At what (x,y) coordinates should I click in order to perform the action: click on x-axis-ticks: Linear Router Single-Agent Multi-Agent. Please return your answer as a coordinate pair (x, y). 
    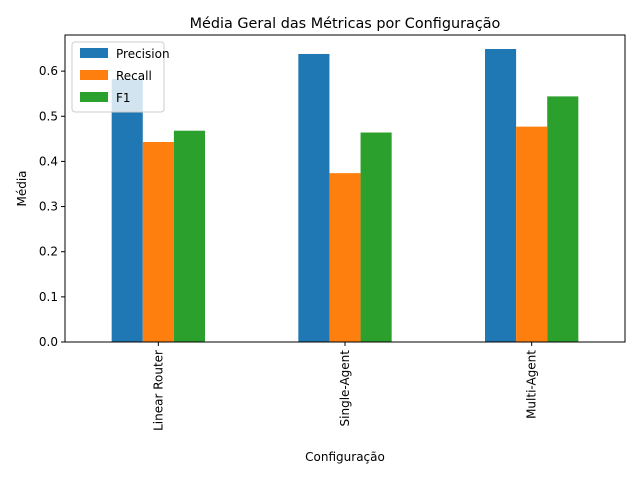
    Looking at the image, I should click on (345, 386).